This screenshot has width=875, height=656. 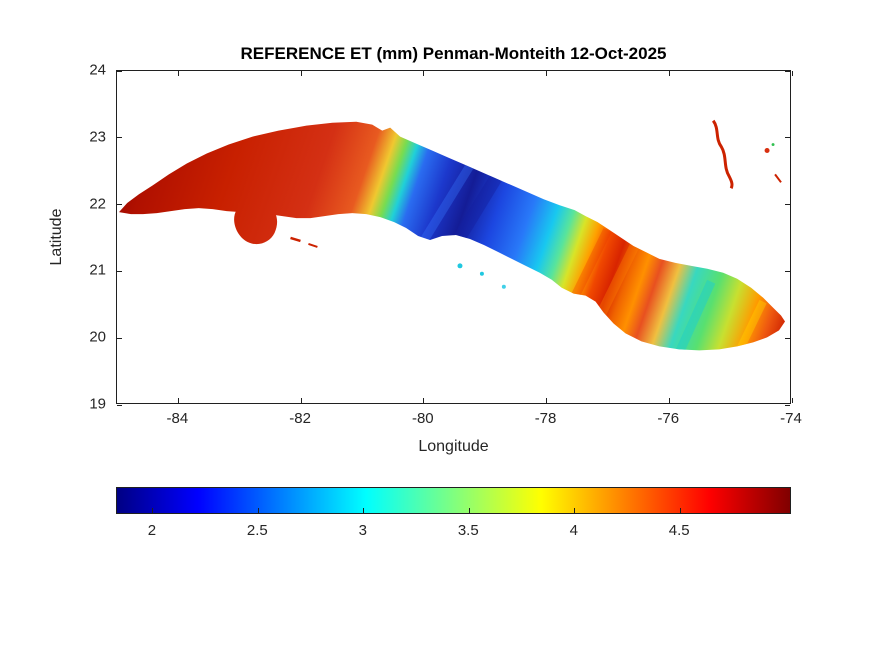 I want to click on colorbar-tick-label: 4.5, so click(x=679, y=530).